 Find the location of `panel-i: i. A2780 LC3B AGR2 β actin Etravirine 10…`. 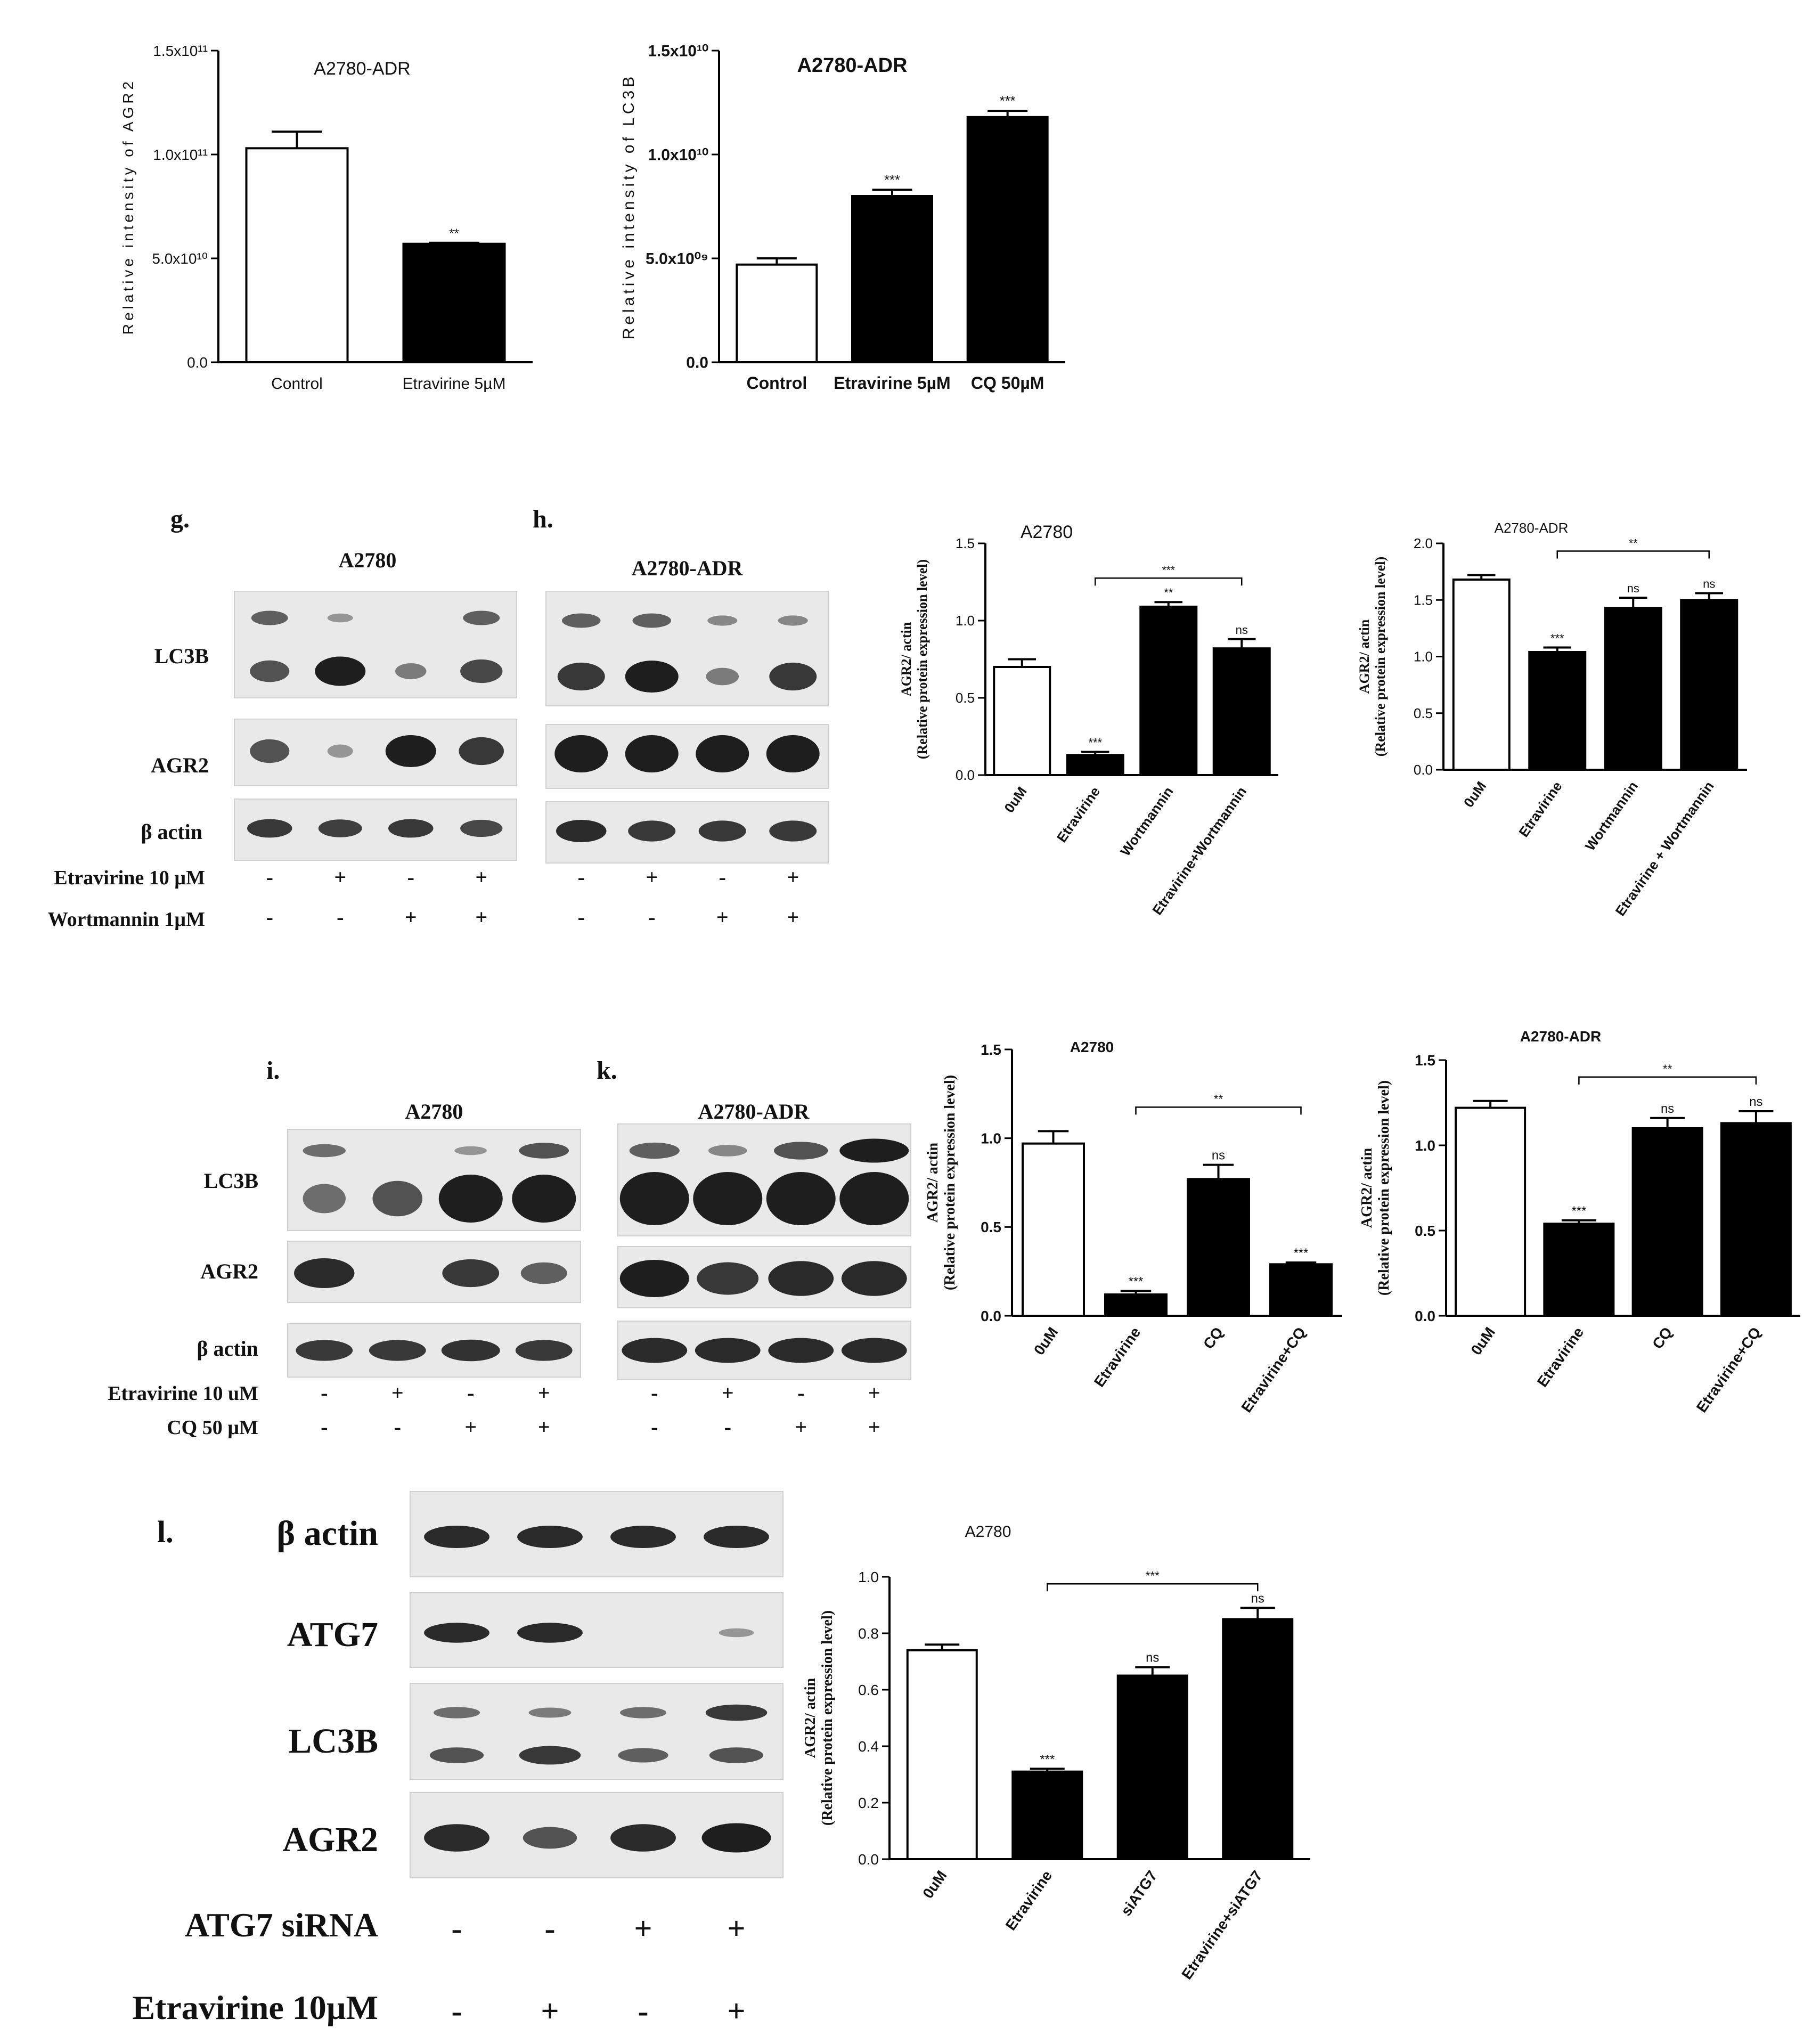

panel-i: i. A2780 LC3B AGR2 β actin Etravirine 10… is located at coordinates (344, 1248).